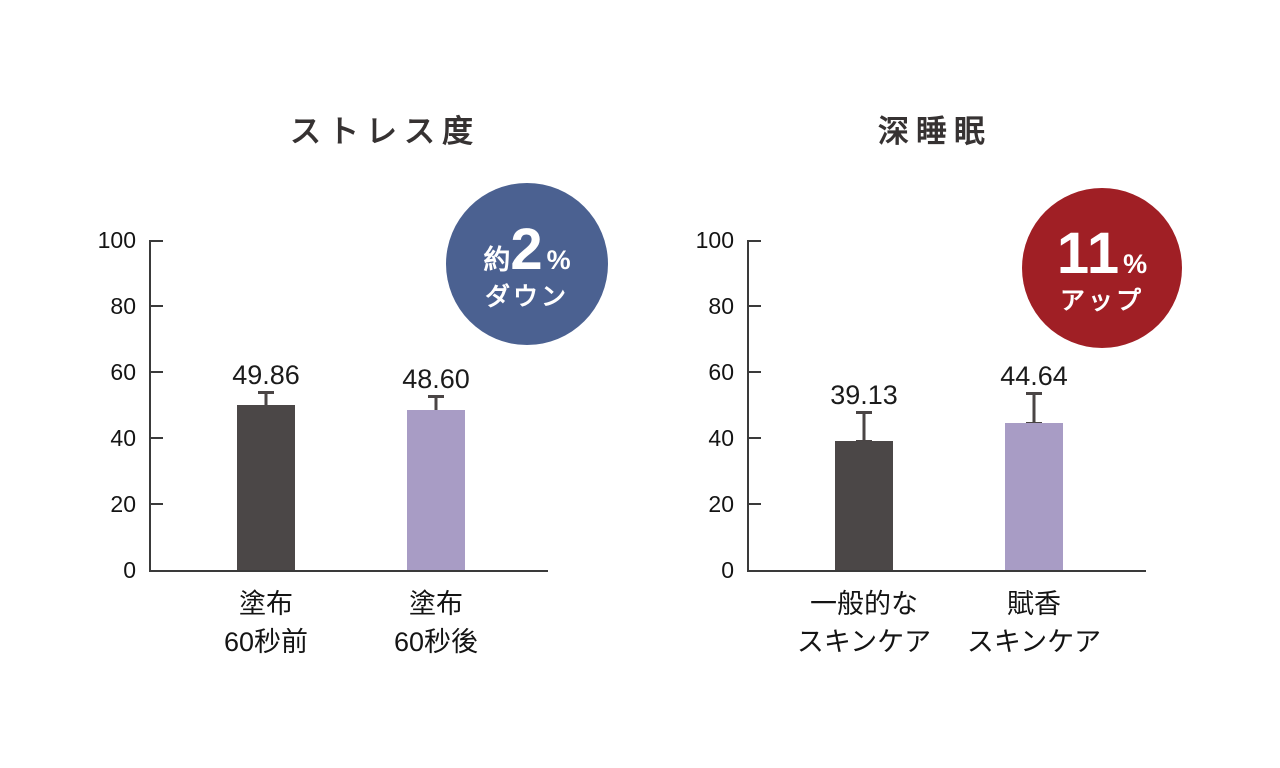 The image size is (1280, 768). Describe the element at coordinates (1034, 604) in the screenshot. I see `category-label-line: 賦香` at that location.